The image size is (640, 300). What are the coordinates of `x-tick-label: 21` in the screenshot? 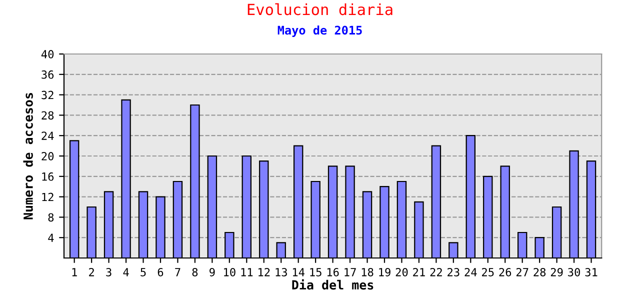 It's located at (419, 272).